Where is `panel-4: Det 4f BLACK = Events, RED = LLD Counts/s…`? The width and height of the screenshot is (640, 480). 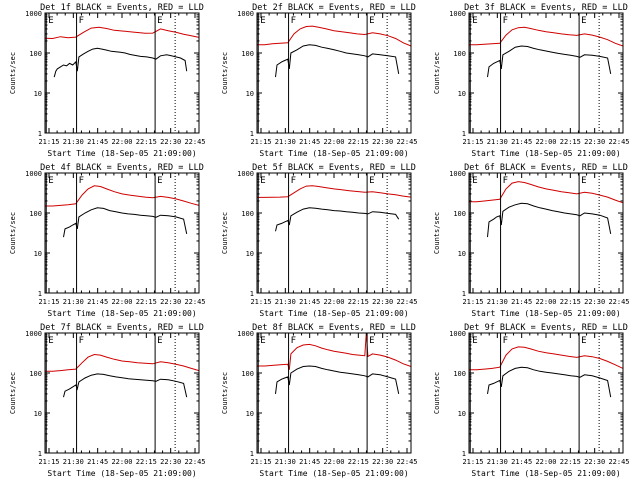
panel-4: Det 4f BLACK = Events, RED = LLD Counts/s… is located at coordinates (107, 240).